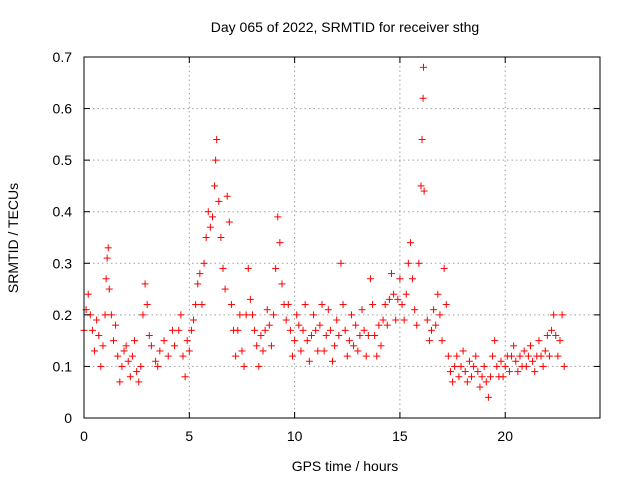 The width and height of the screenshot is (640, 480). Describe the element at coordinates (84, 436) in the screenshot. I see `x-tick-label: 0` at that location.